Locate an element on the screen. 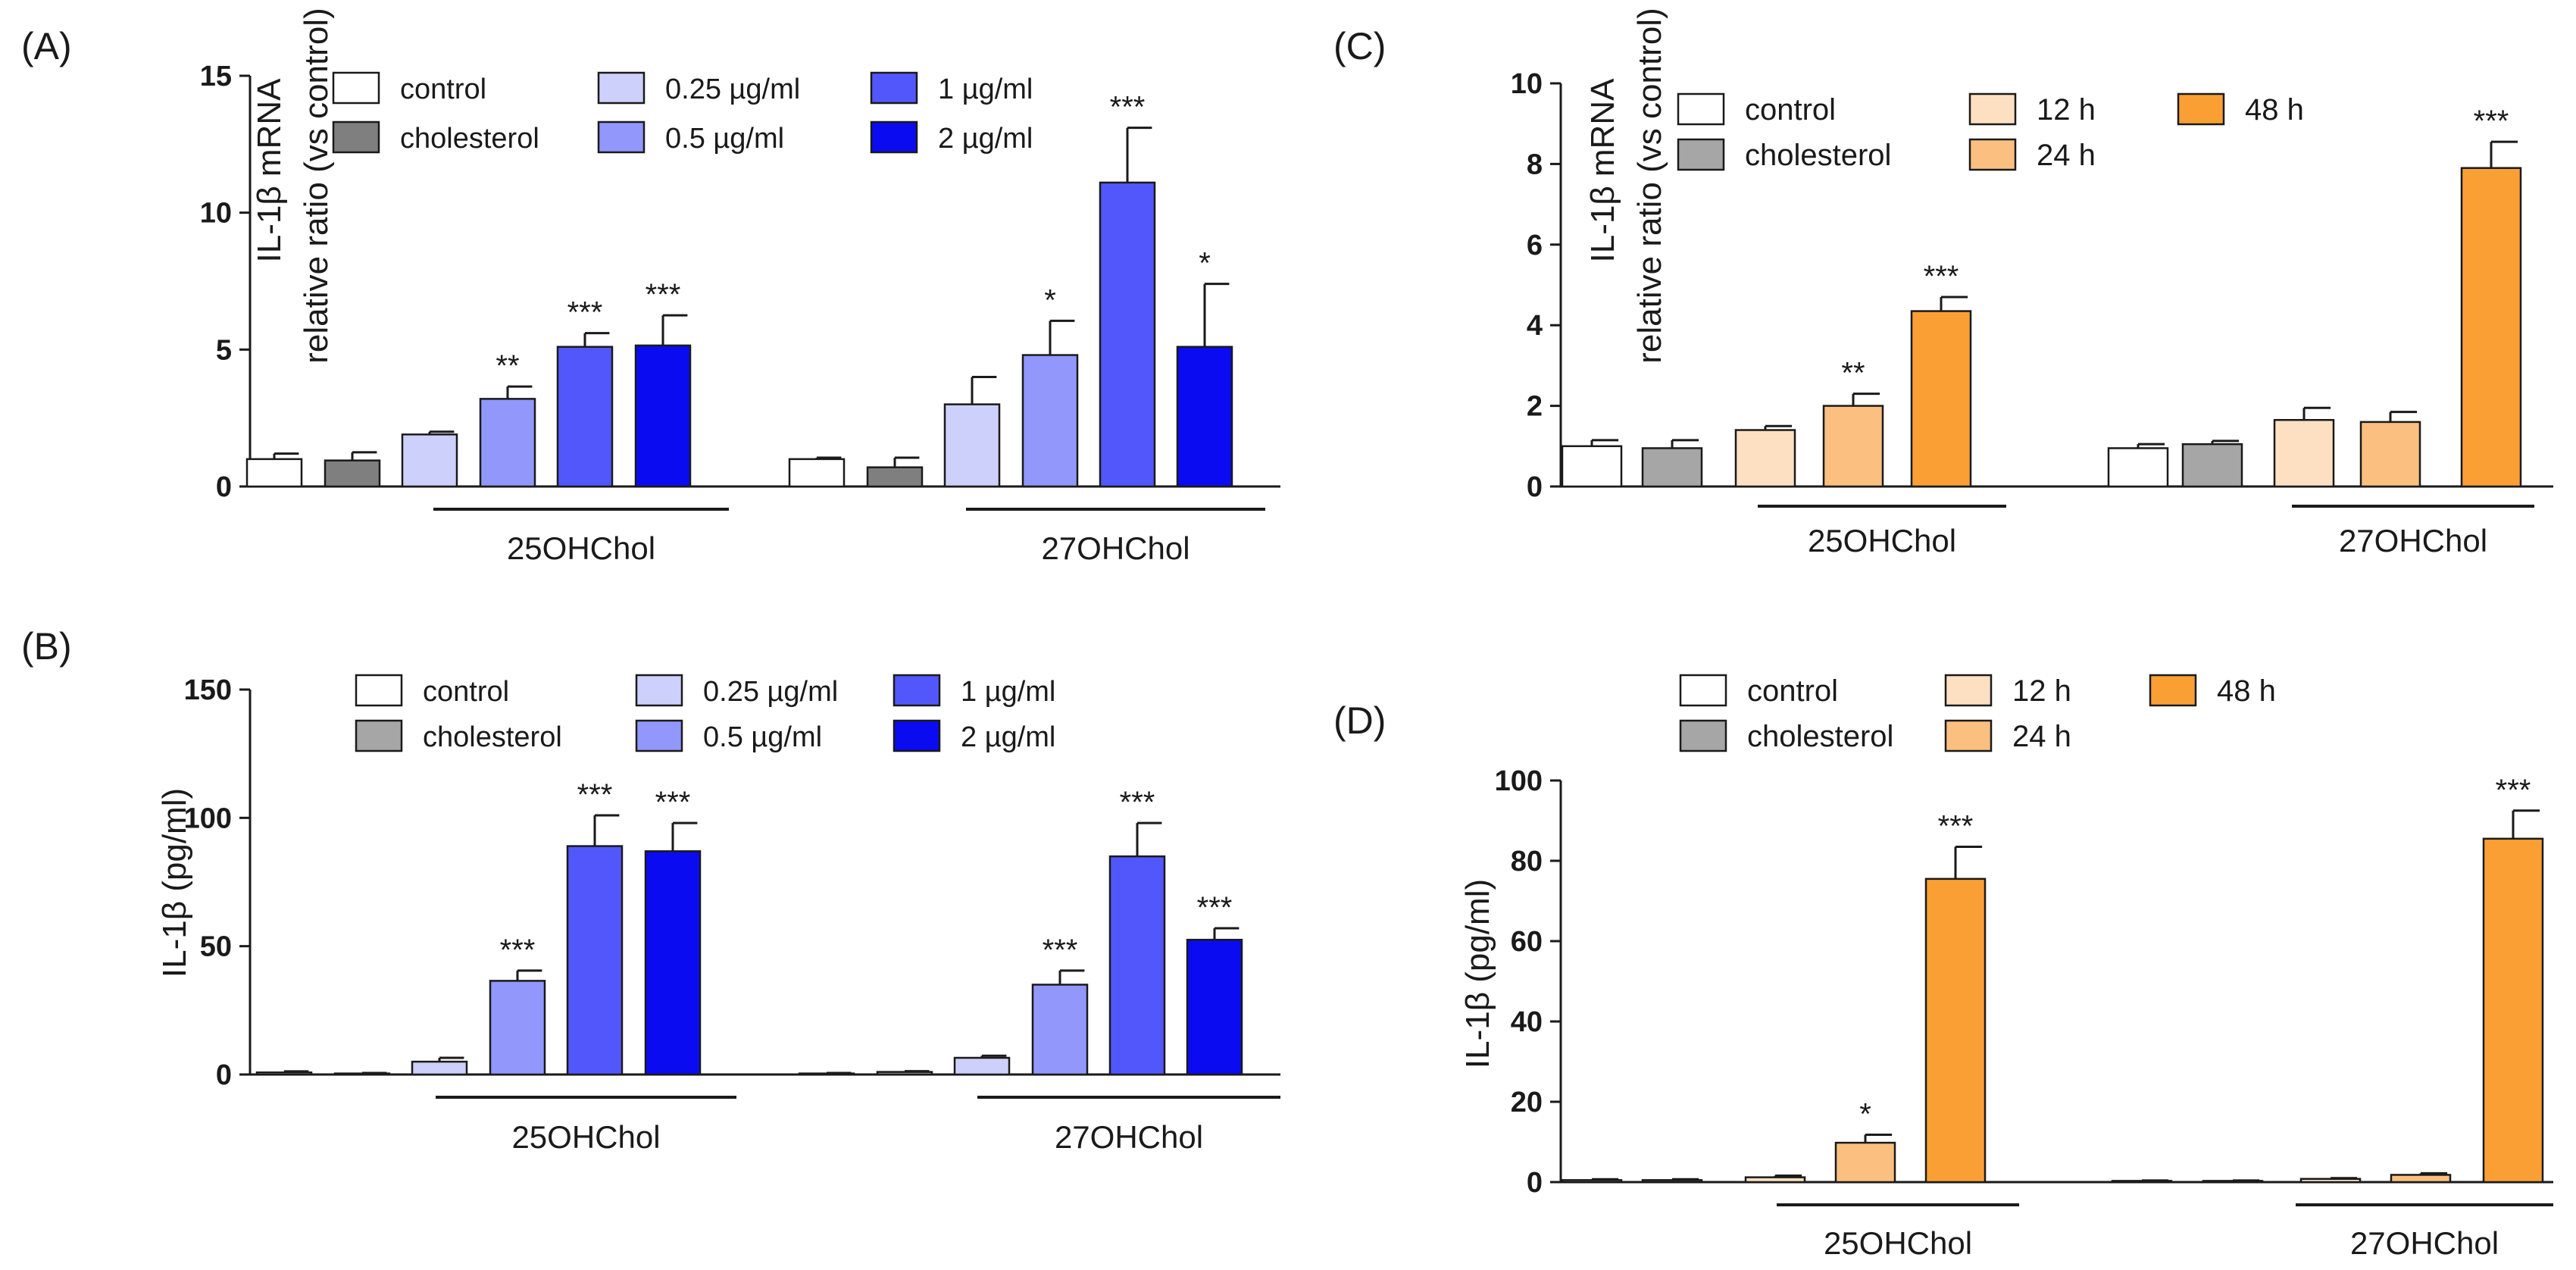 This screenshot has height=1270, width=2576. y-tick-label: 5 is located at coordinates (224, 350).